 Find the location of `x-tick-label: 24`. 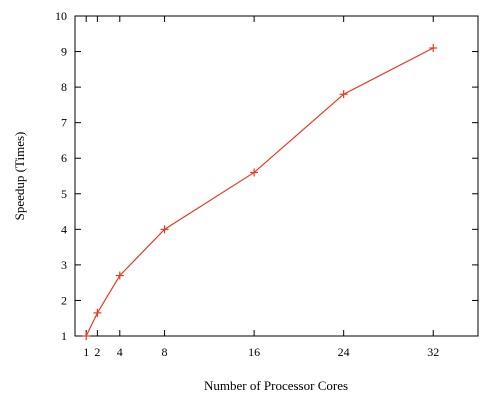

x-tick-label: 24 is located at coordinates (344, 352).